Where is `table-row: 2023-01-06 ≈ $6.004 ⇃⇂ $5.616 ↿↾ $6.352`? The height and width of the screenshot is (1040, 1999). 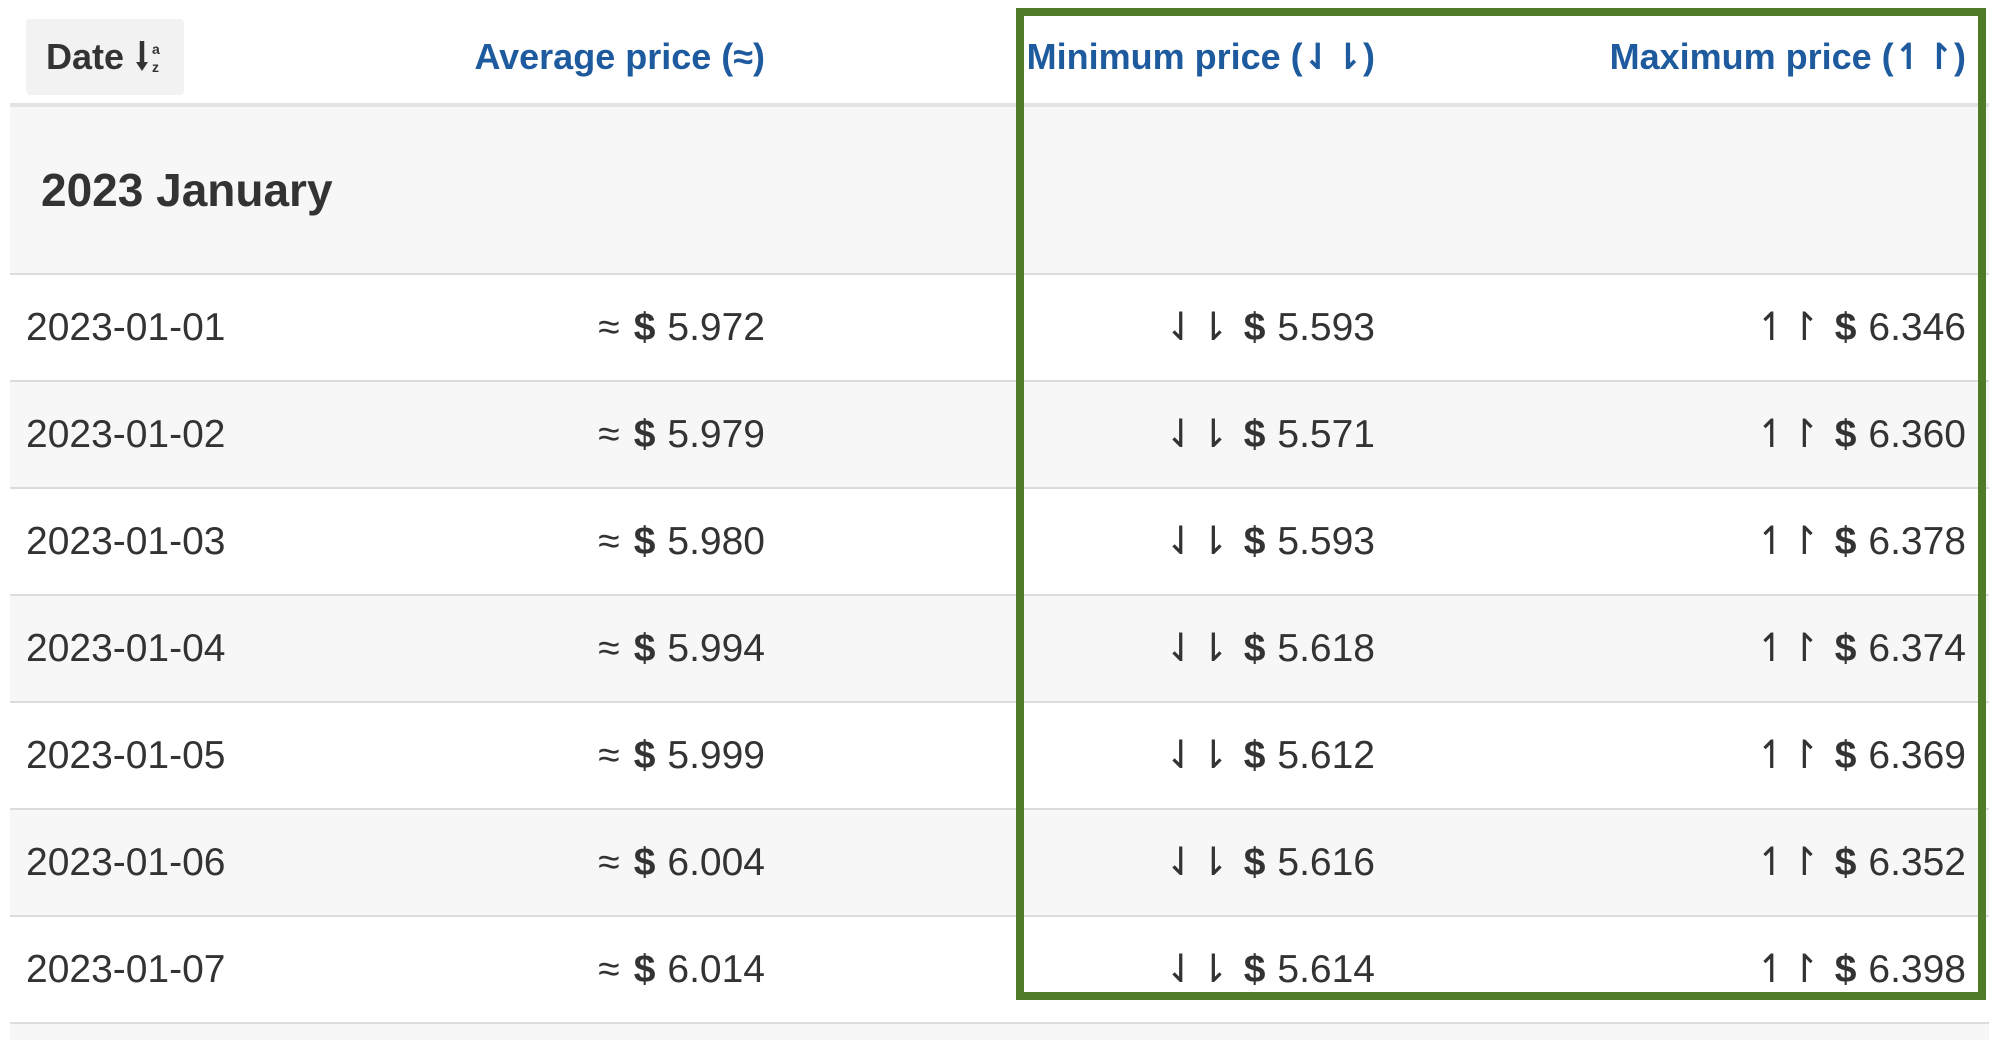 table-row: 2023-01-06 ≈ $6.004 ⇃⇂ $5.616 ↿↾ $6.352 is located at coordinates (999, 863).